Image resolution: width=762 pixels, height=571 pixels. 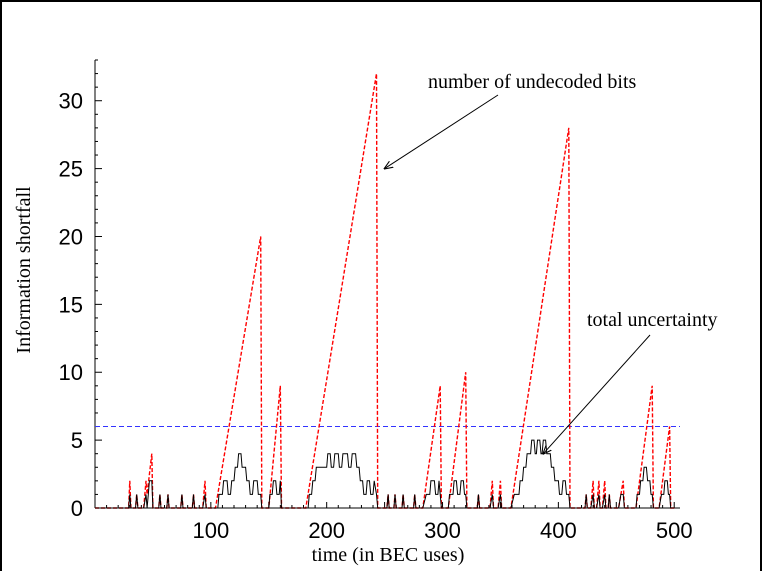 I want to click on y-tick-label: 20, so click(x=71, y=236).